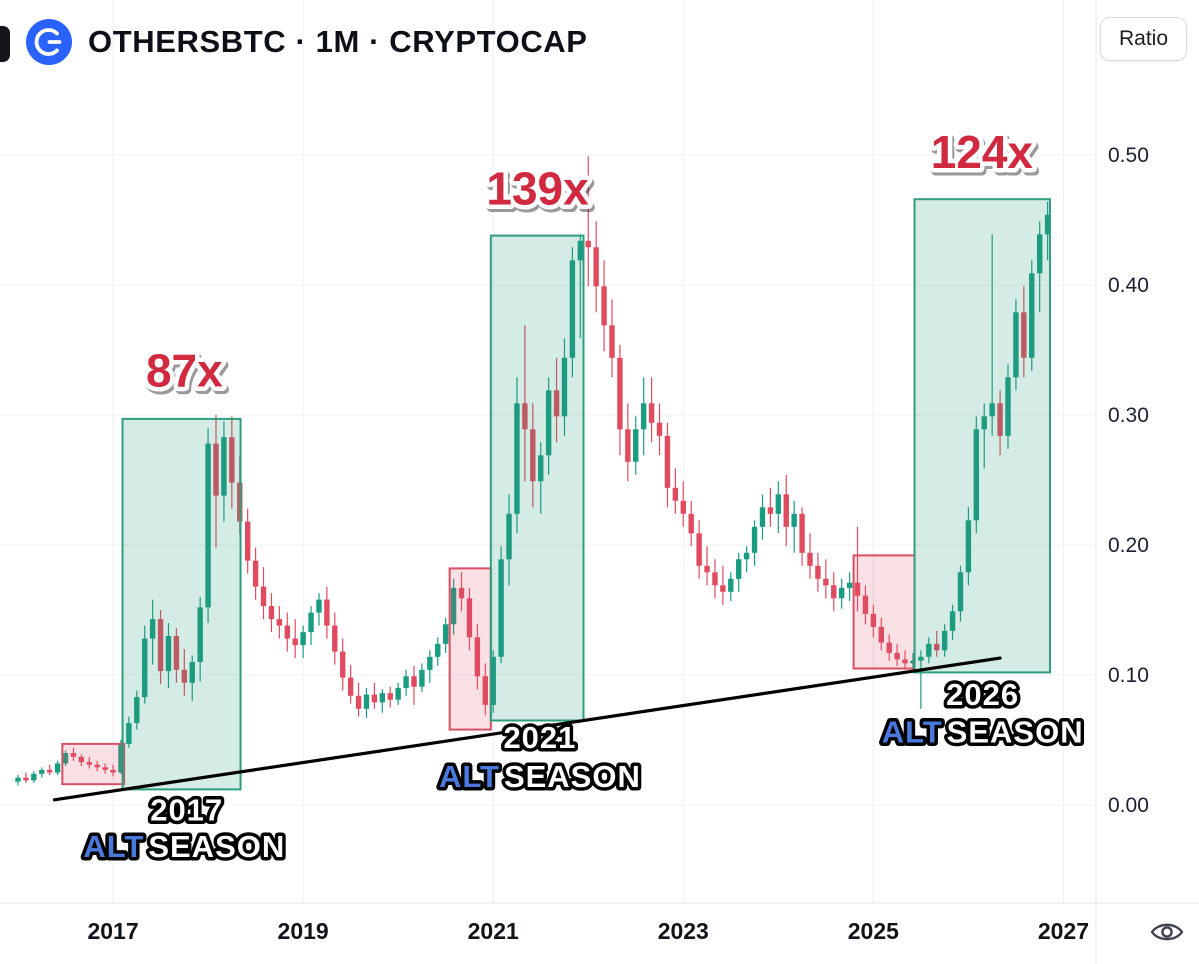 The image size is (1199, 964). I want to click on chart-title: OTHERSBTC · 1M · CRYPTOCAP, so click(338, 41).